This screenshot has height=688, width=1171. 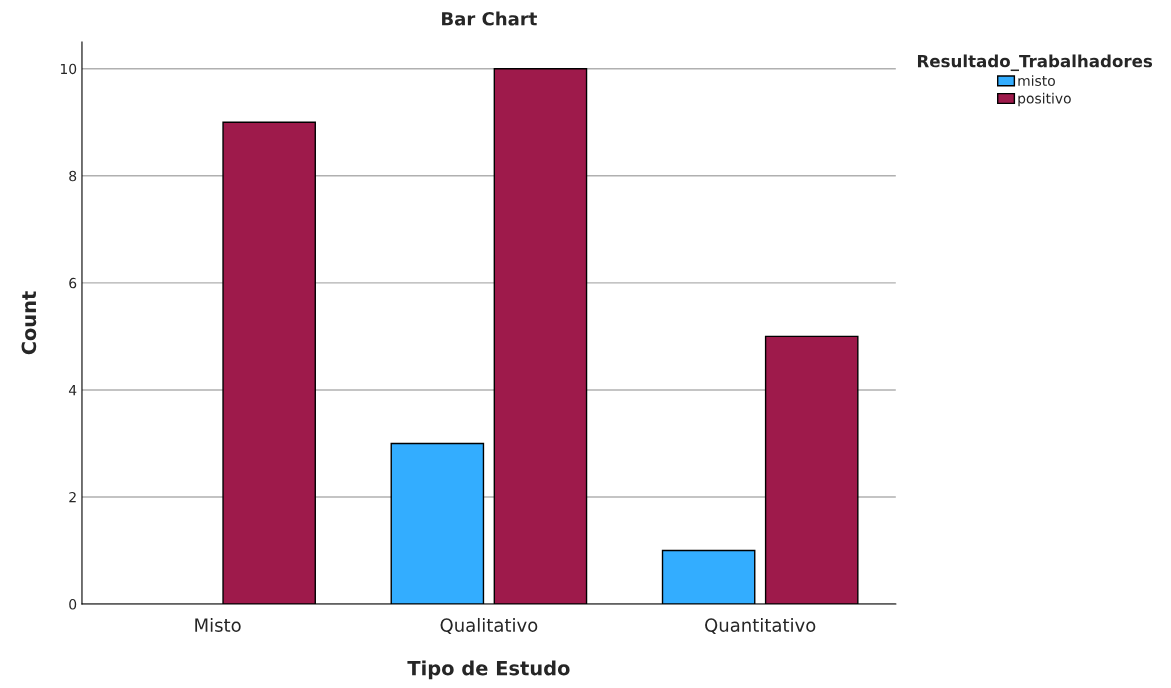 I want to click on y-tick-label: 2, so click(x=72, y=497).